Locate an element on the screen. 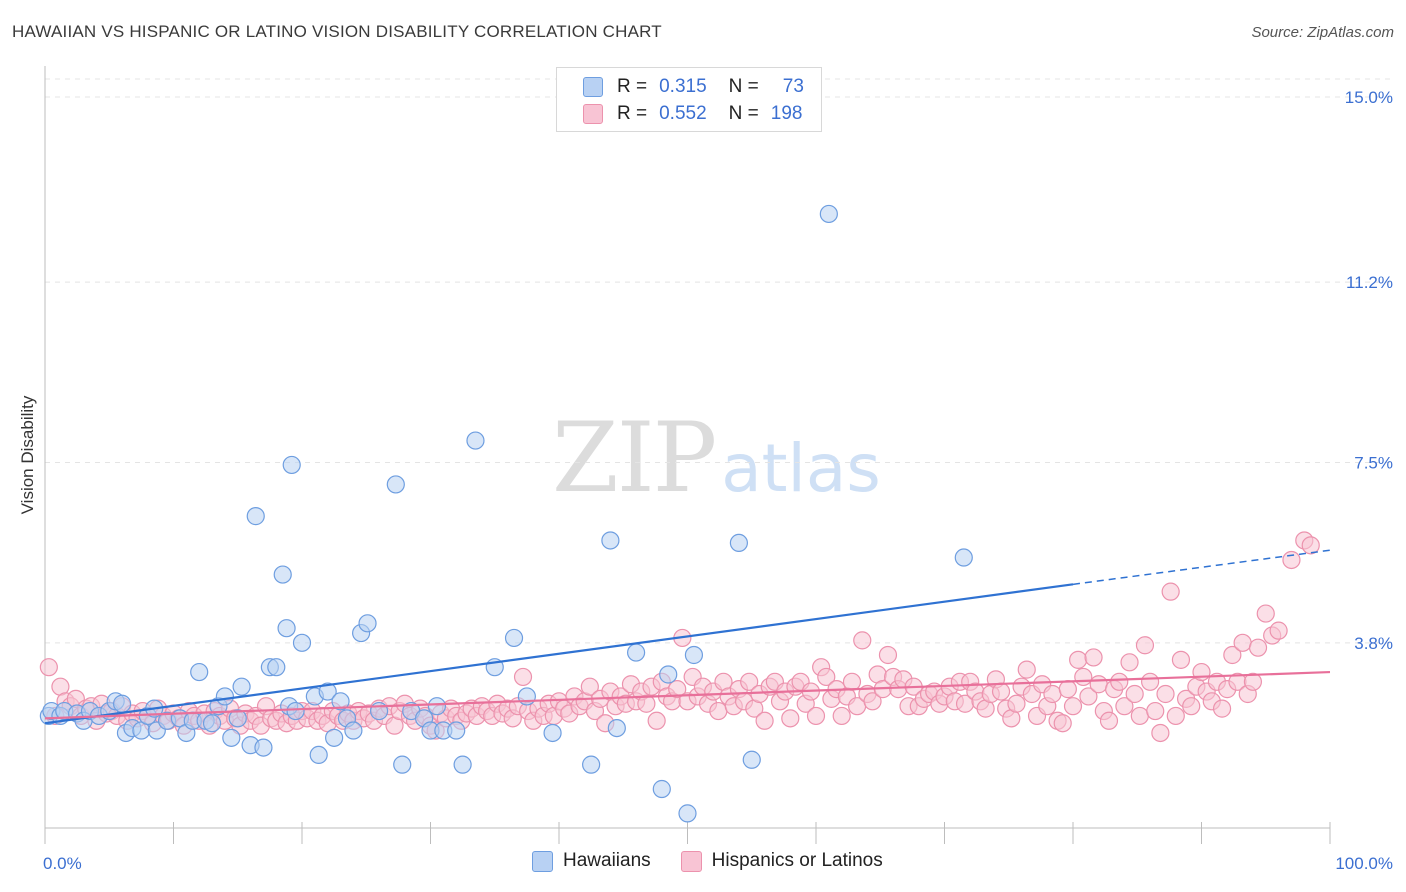 The width and height of the screenshot is (1406, 892). legend-row-hispanics: R = 0.552 N = 198 is located at coordinates (692, 114).